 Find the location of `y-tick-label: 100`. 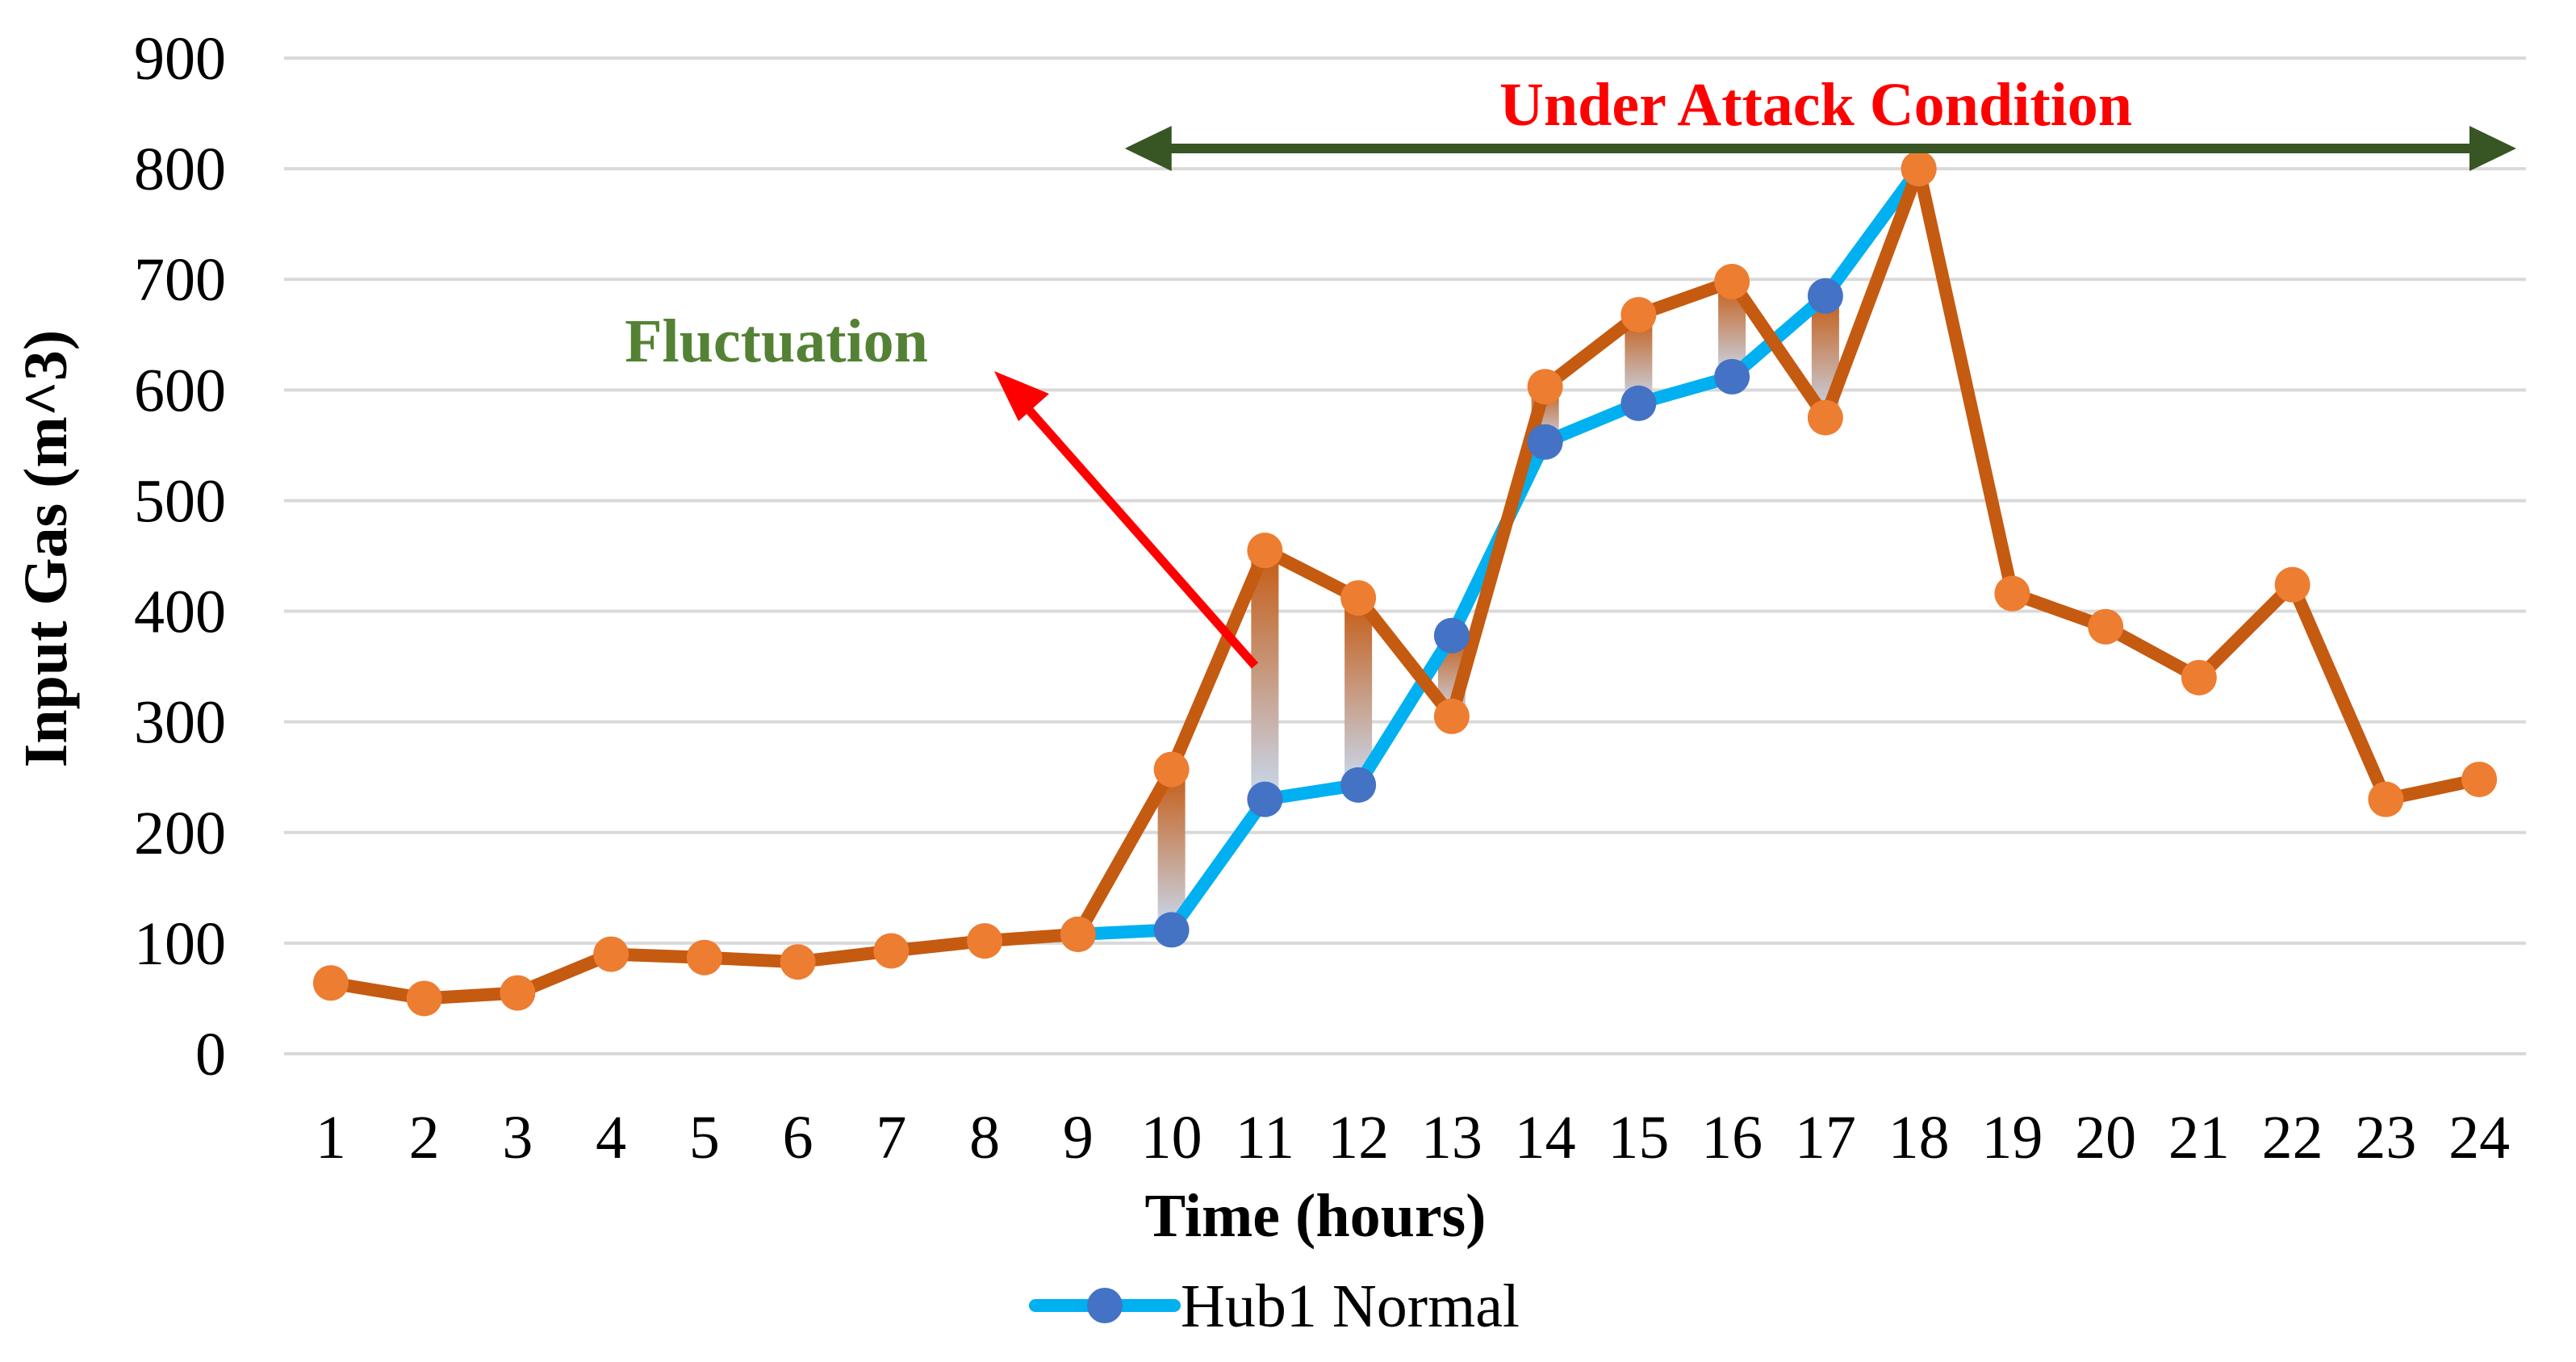

y-tick-label: 100 is located at coordinates (180, 944).